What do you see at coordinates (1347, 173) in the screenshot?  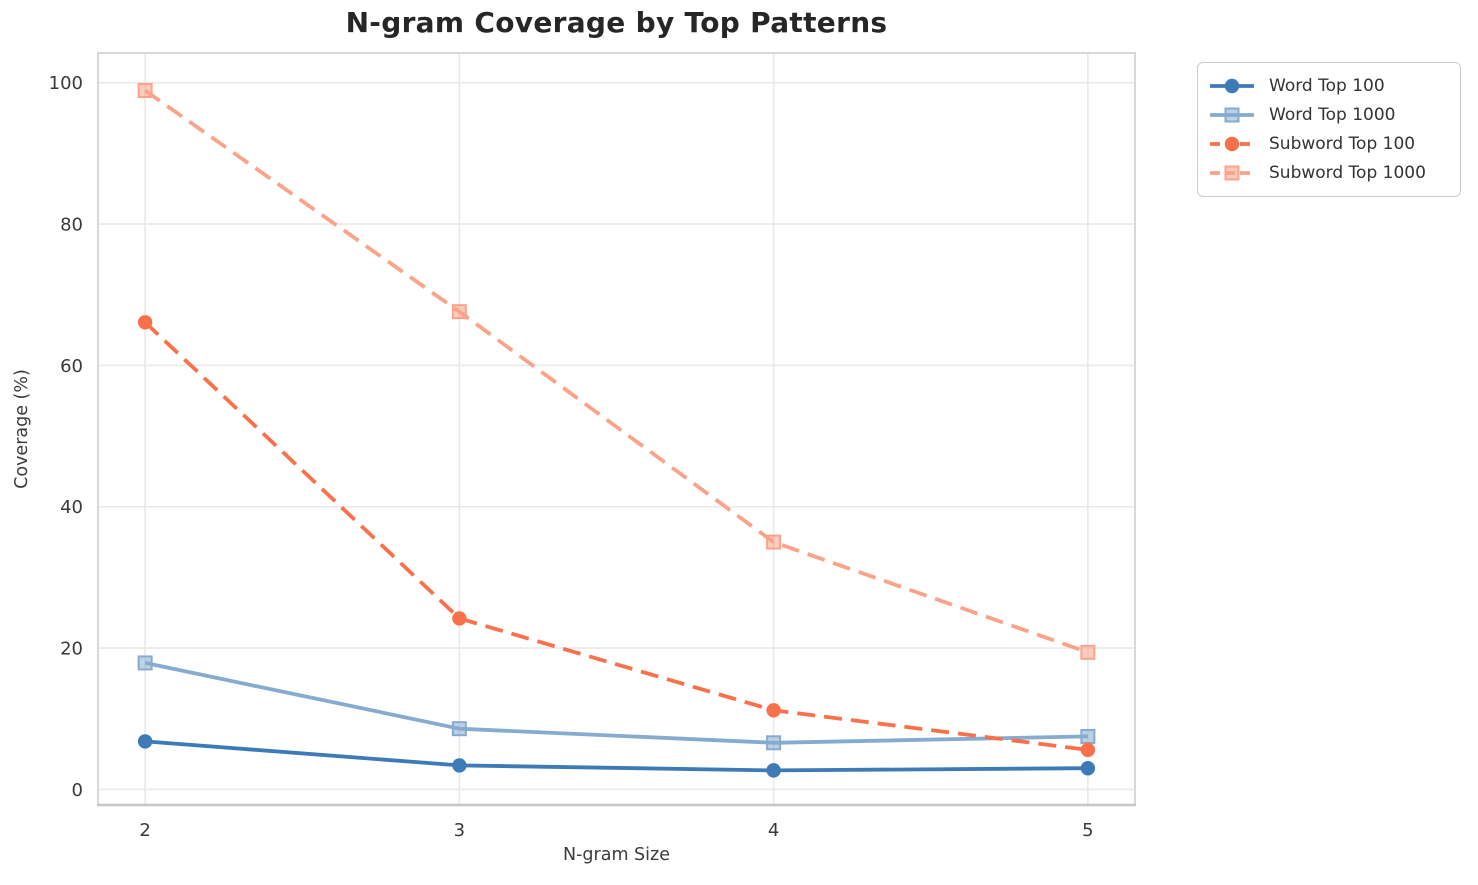 I see `legend-label: Subword Top 1000` at bounding box center [1347, 173].